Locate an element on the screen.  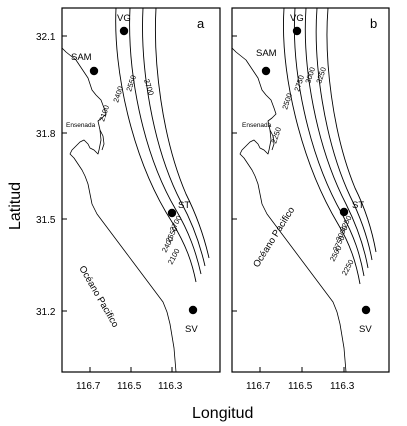
panel-a-lon-tick-label: 116.7 is located at coordinates (88, 386).